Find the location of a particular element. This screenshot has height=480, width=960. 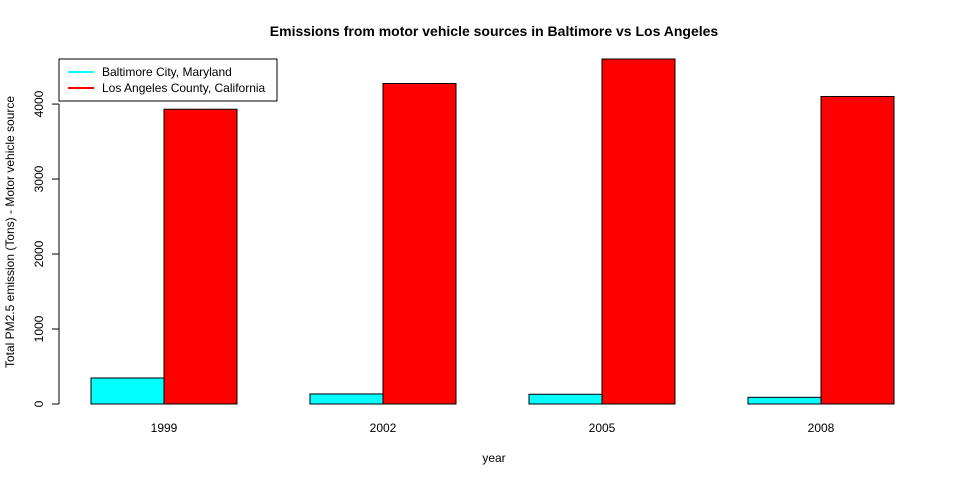

x-tick-label-1999: 1999 is located at coordinates (164, 428).